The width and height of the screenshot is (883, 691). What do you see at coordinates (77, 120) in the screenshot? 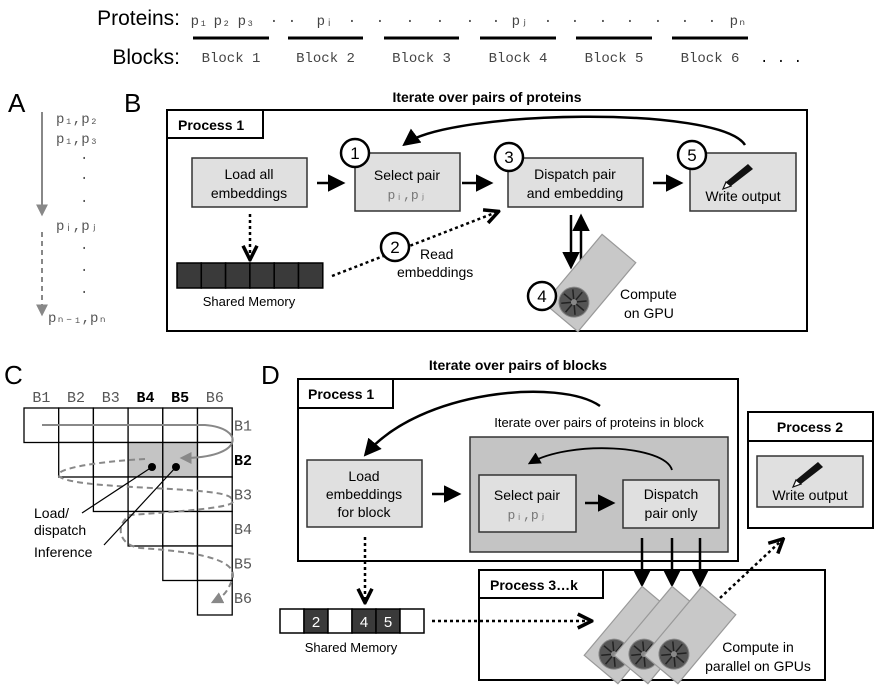
I see `pair-label: p₁,p₂` at bounding box center [77, 120].